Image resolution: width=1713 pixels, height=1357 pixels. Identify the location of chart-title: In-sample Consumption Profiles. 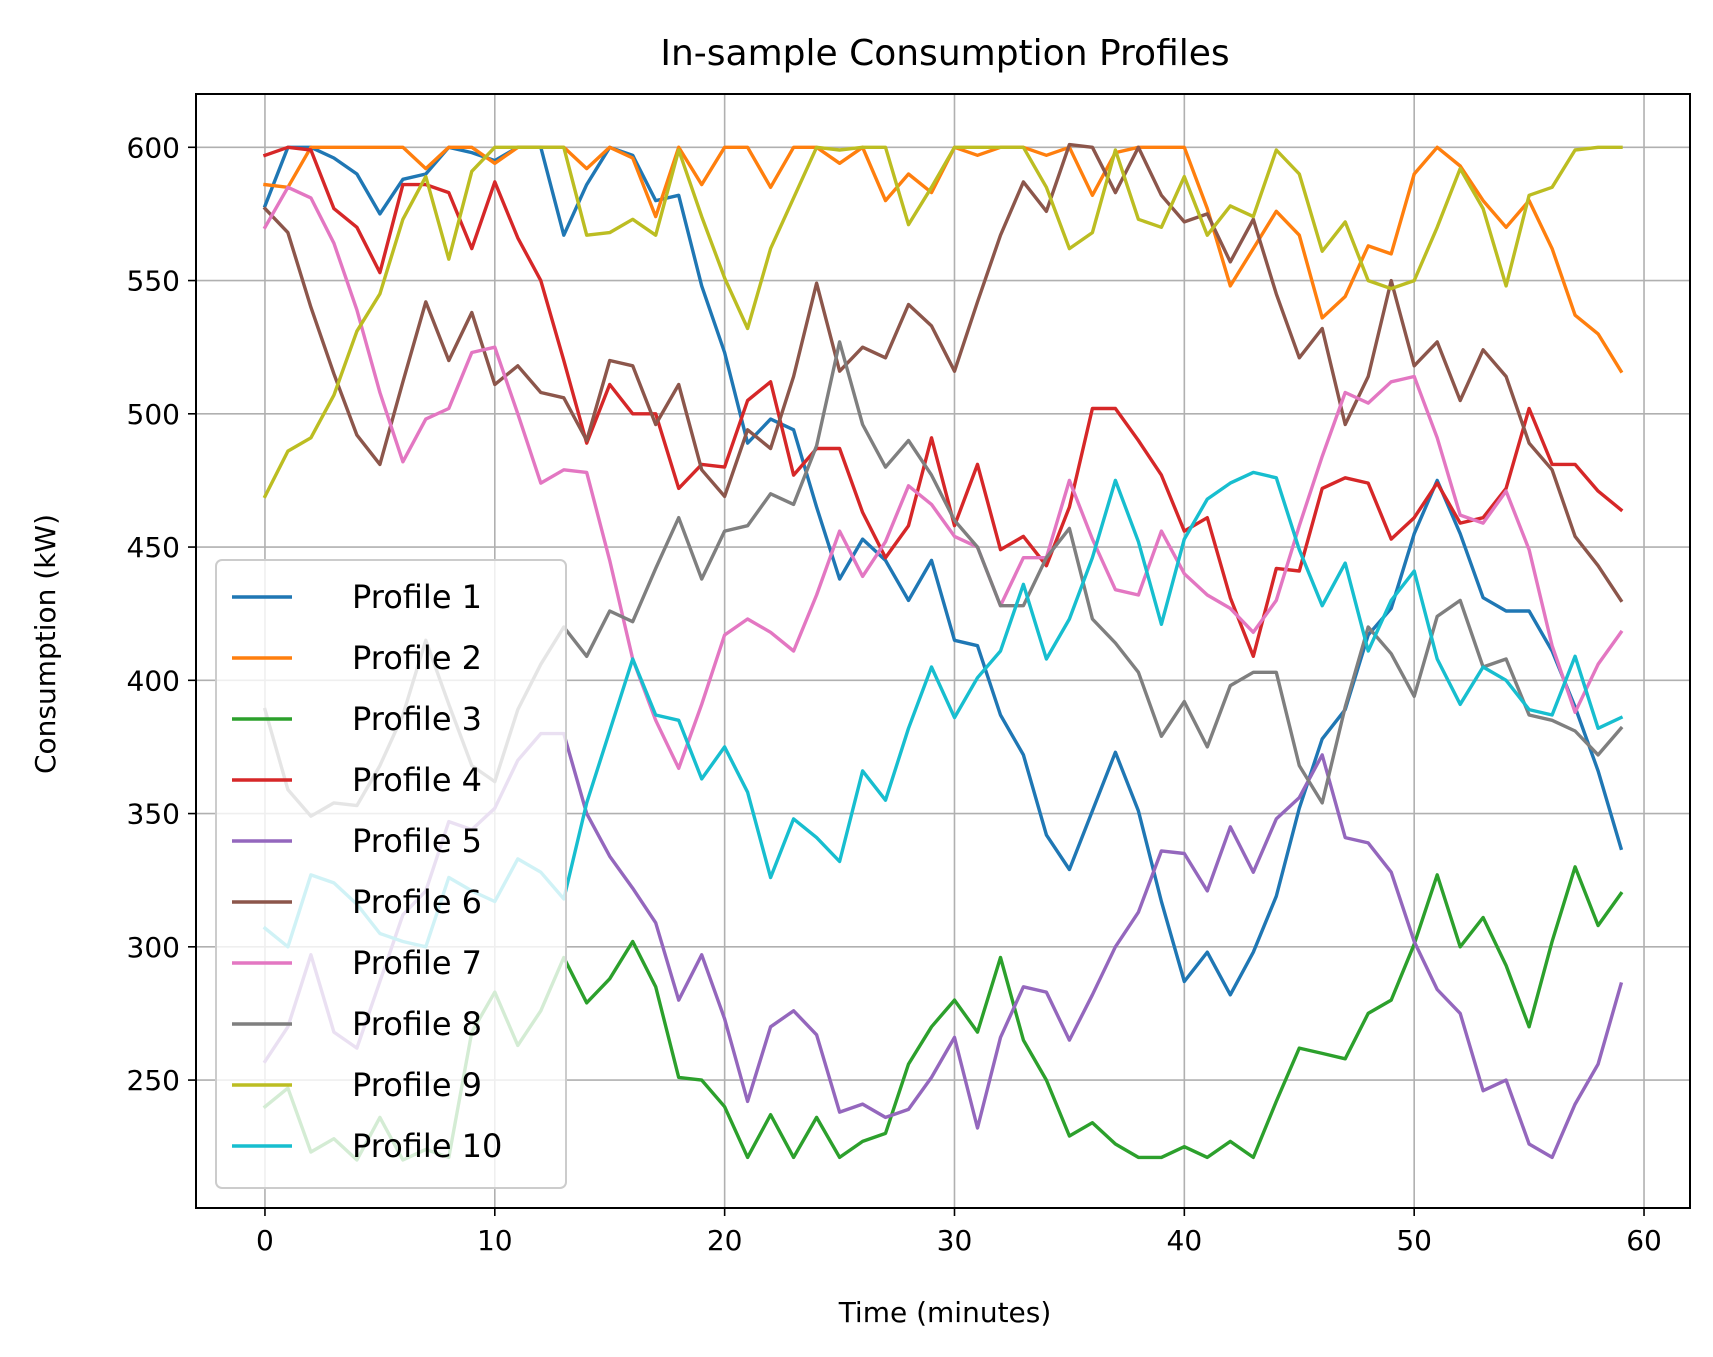
(944, 53).